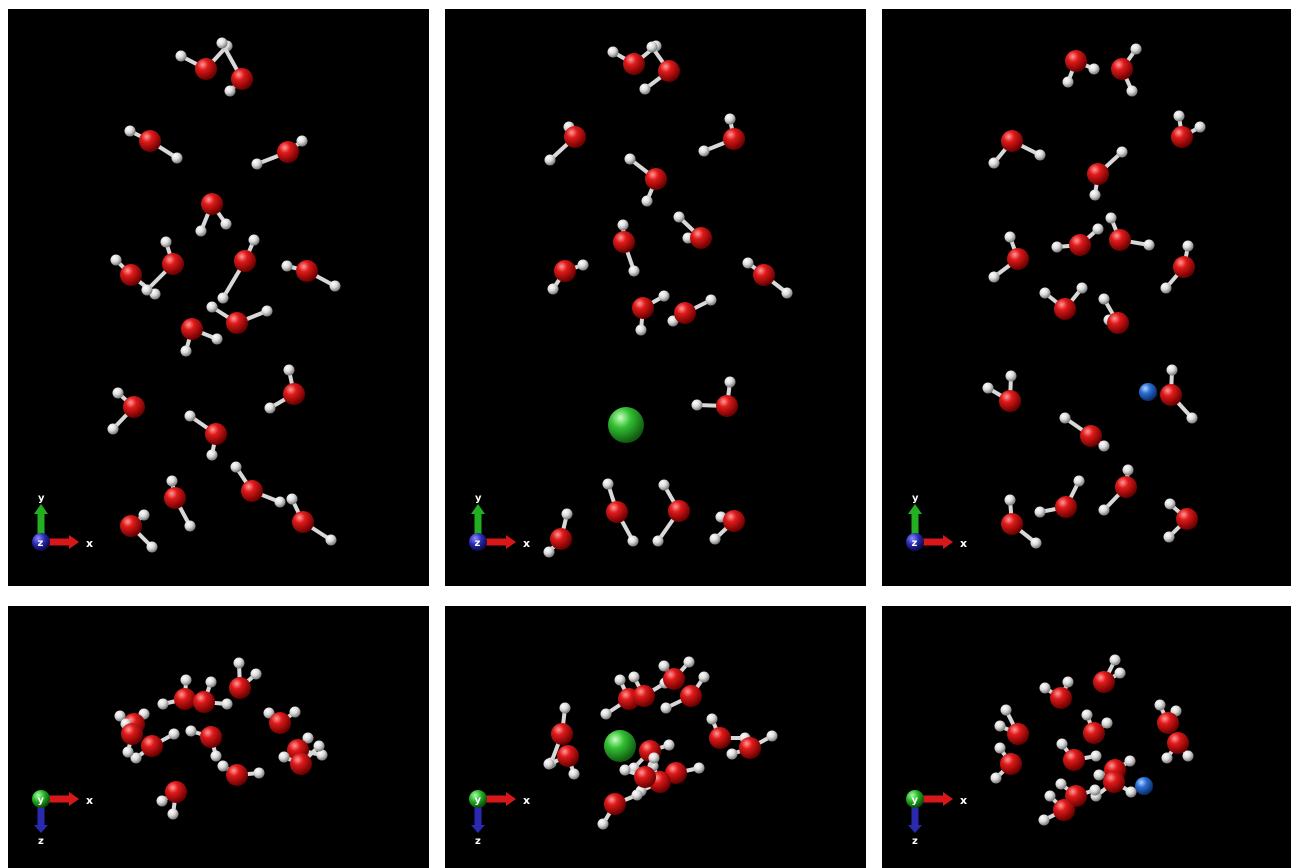 The width and height of the screenshot is (1291, 868). I want to click on z-axis-arrow, so click(915, 813).